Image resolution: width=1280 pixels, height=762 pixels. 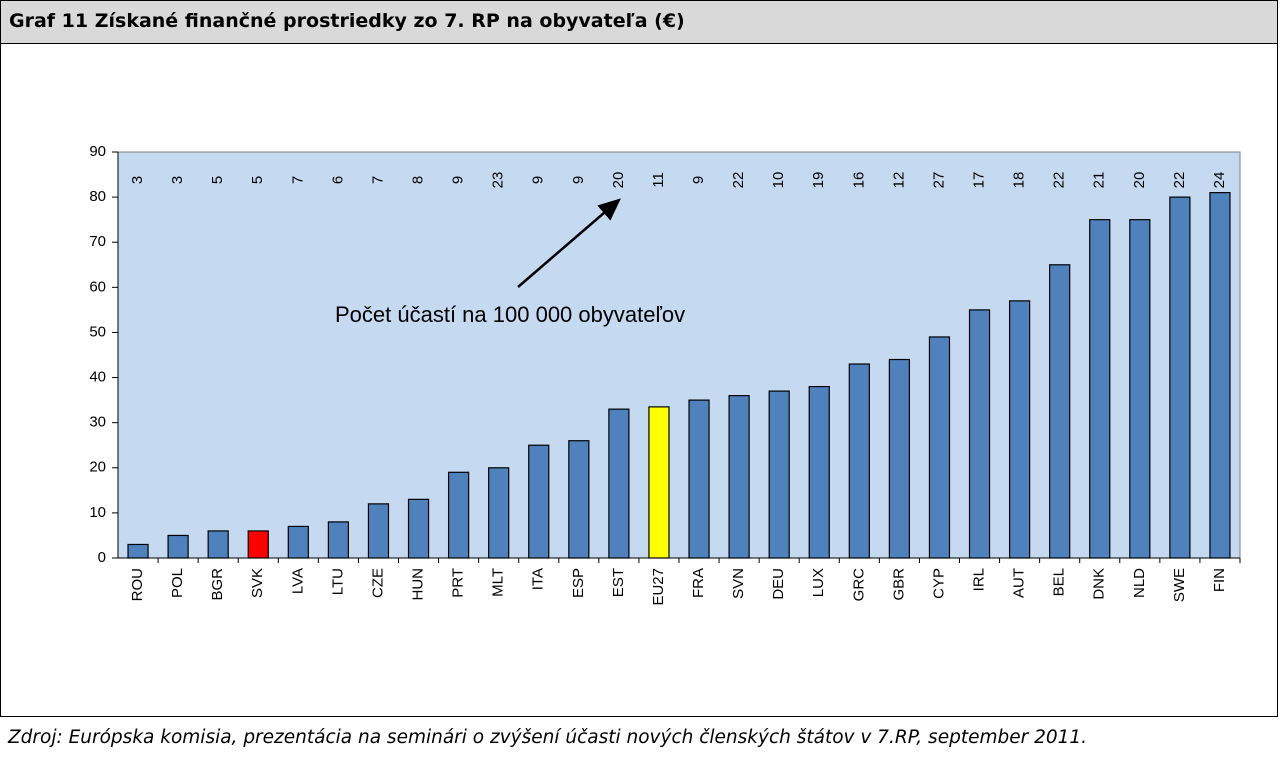 I want to click on y-tick-label: 80, so click(x=97, y=196).